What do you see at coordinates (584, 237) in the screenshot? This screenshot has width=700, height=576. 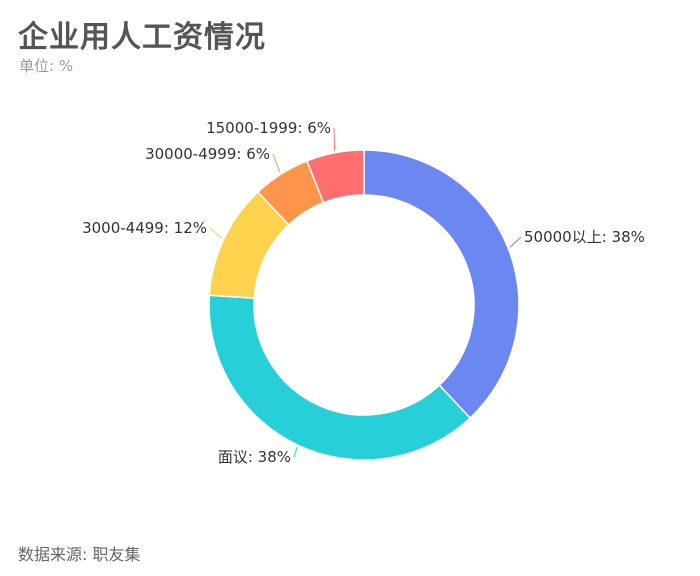 I see `slice-label-0: 50000以上: 38%` at bounding box center [584, 237].